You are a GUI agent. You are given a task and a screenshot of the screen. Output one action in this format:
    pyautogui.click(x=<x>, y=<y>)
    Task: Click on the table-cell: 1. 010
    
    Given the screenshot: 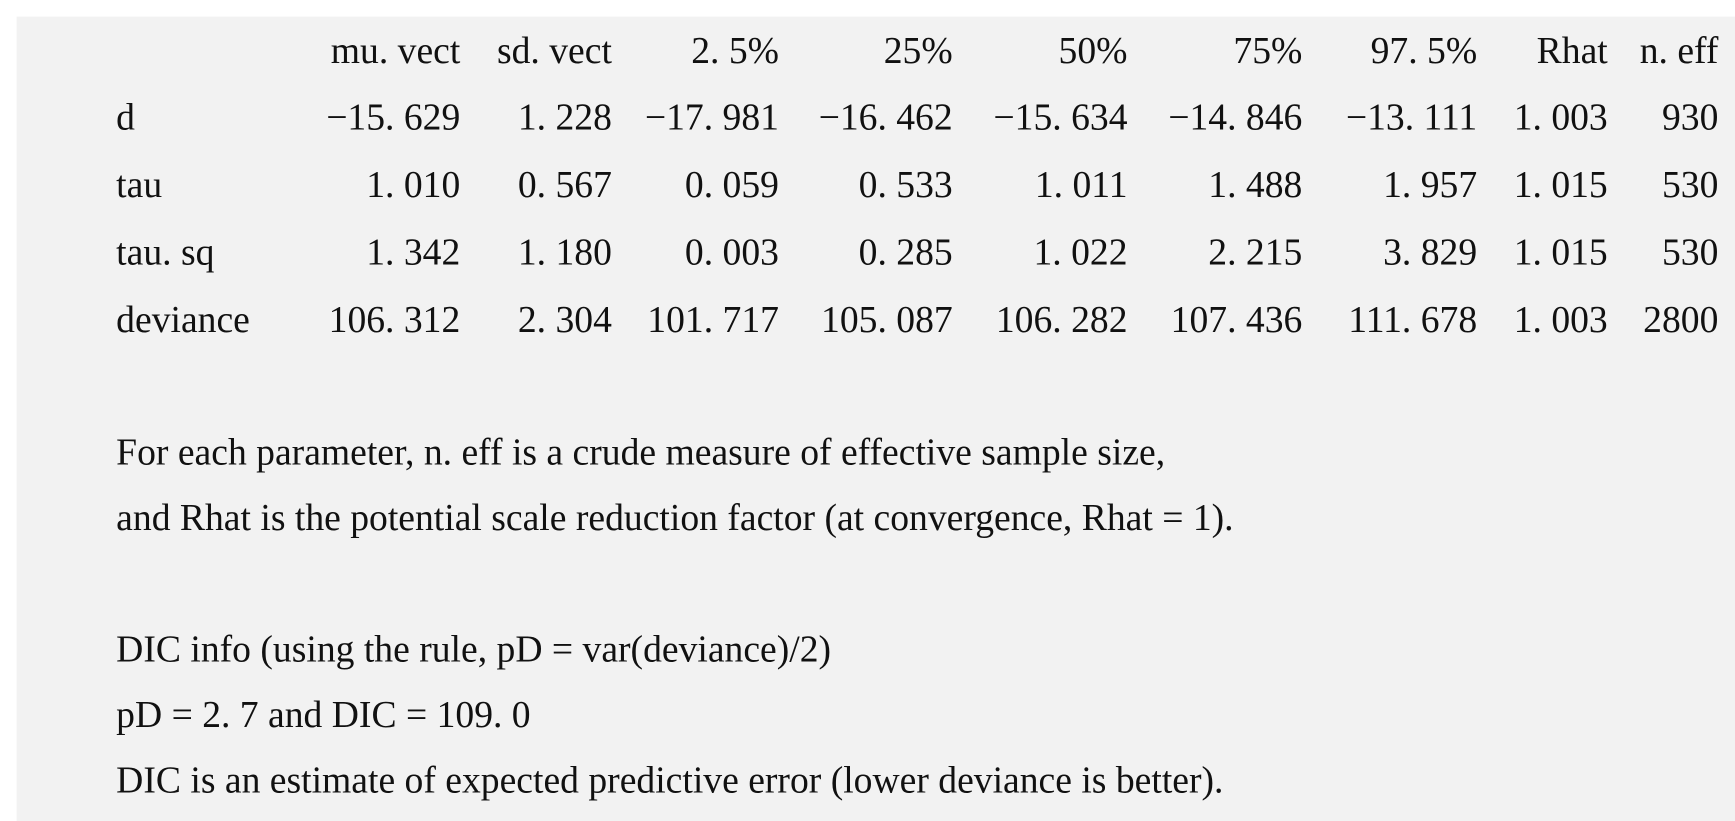 What is the action you would take?
    pyautogui.click(x=413, y=185)
    